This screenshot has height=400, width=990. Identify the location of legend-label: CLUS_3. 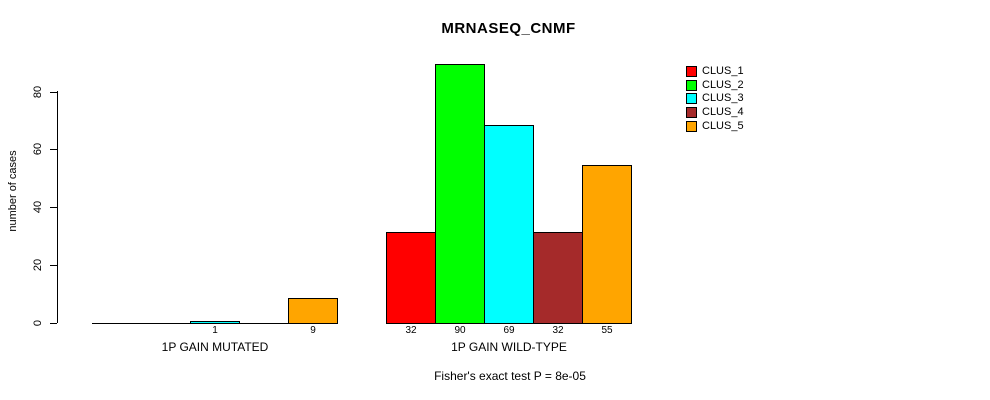
(723, 98).